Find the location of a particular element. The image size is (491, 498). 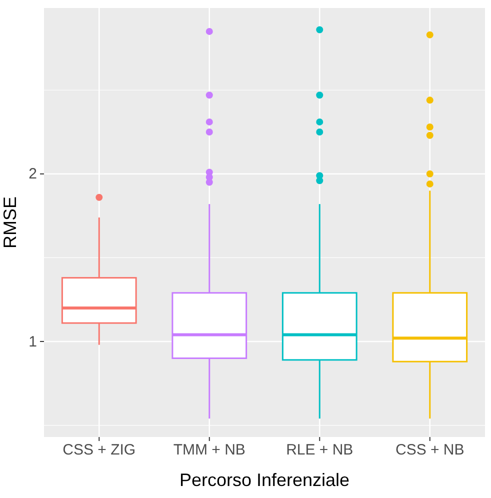

x-tick-label: CSS + ZIG is located at coordinates (99, 450).